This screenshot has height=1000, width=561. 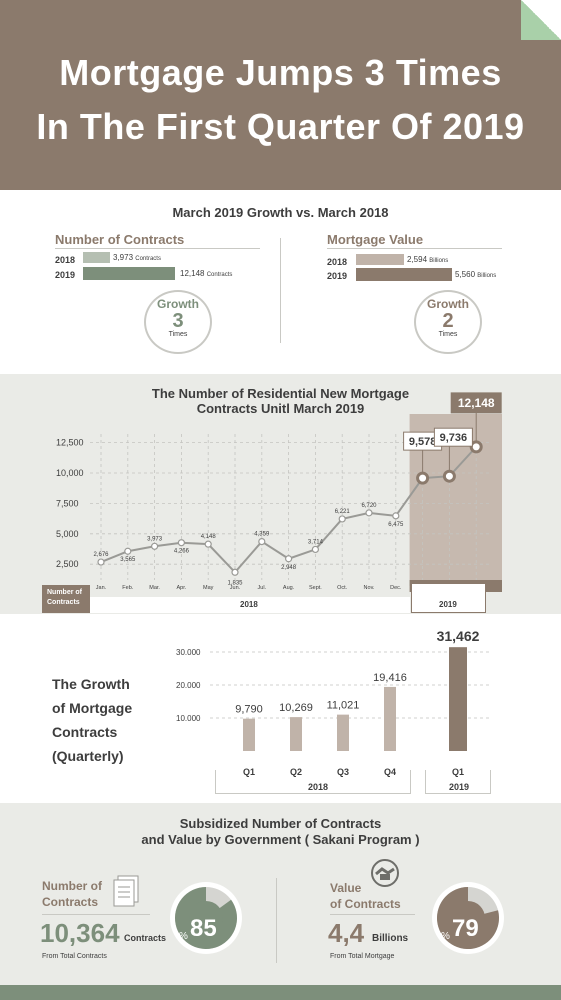 What do you see at coordinates (72, 886) in the screenshot?
I see `sakani-left-label-1: Number of` at bounding box center [72, 886].